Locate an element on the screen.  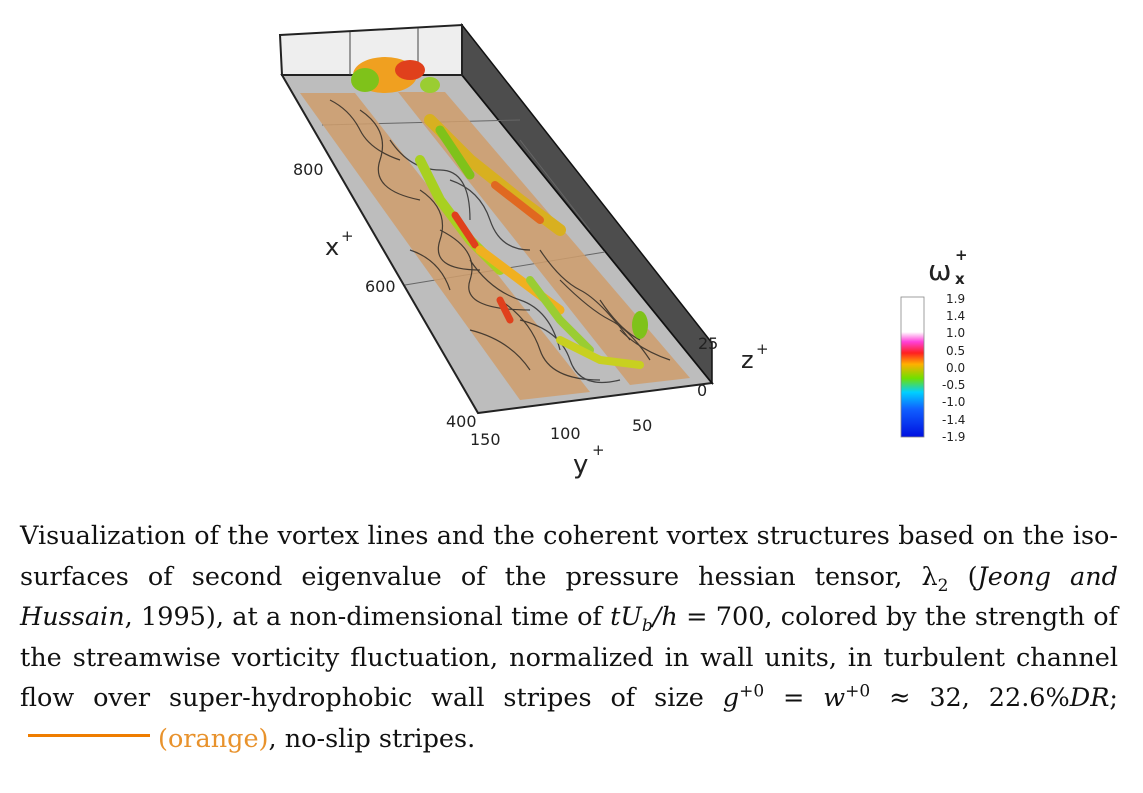
caption-time-h: /h is located at coordinates (665, 617).